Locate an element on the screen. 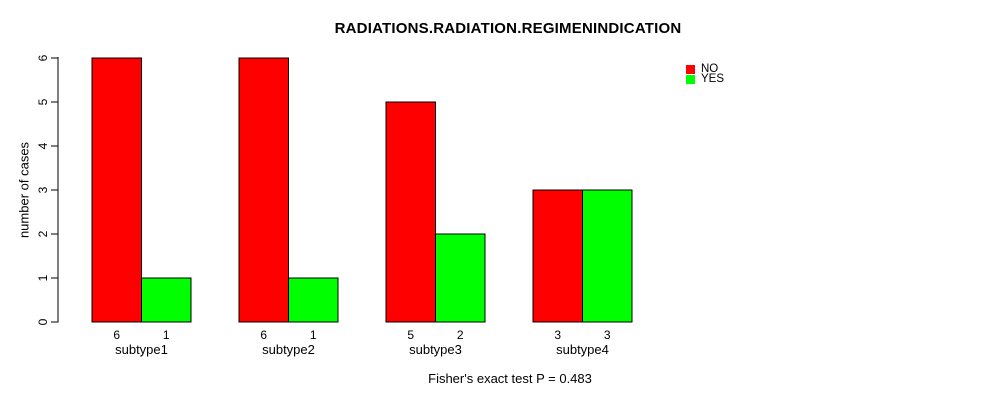 The image size is (990, 400). y-tick-label: 3 is located at coordinates (43, 189).